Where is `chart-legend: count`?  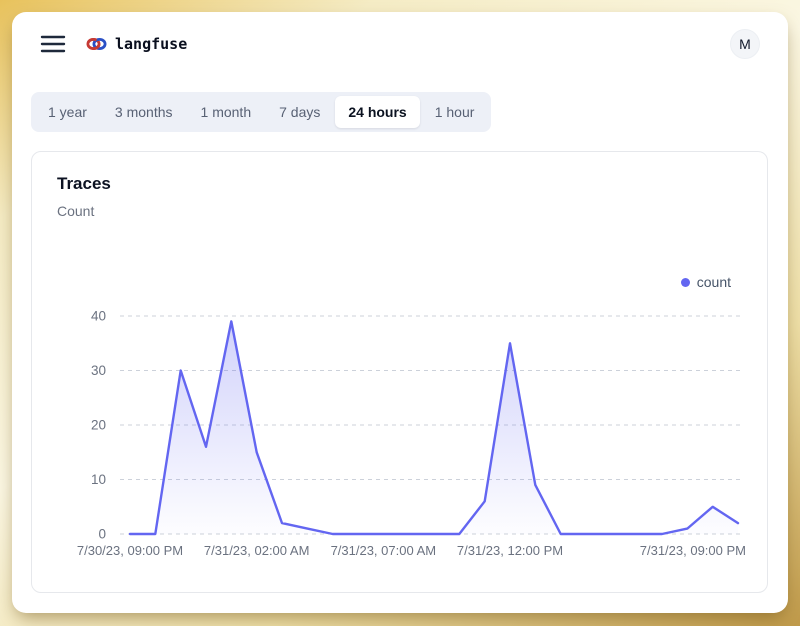
chart-legend: count is located at coordinates (705, 282).